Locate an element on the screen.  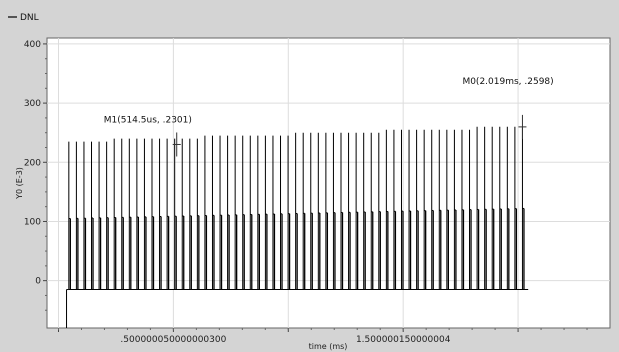
marker-label-m1: M1(514.5us, .2301) is located at coordinates (148, 120).